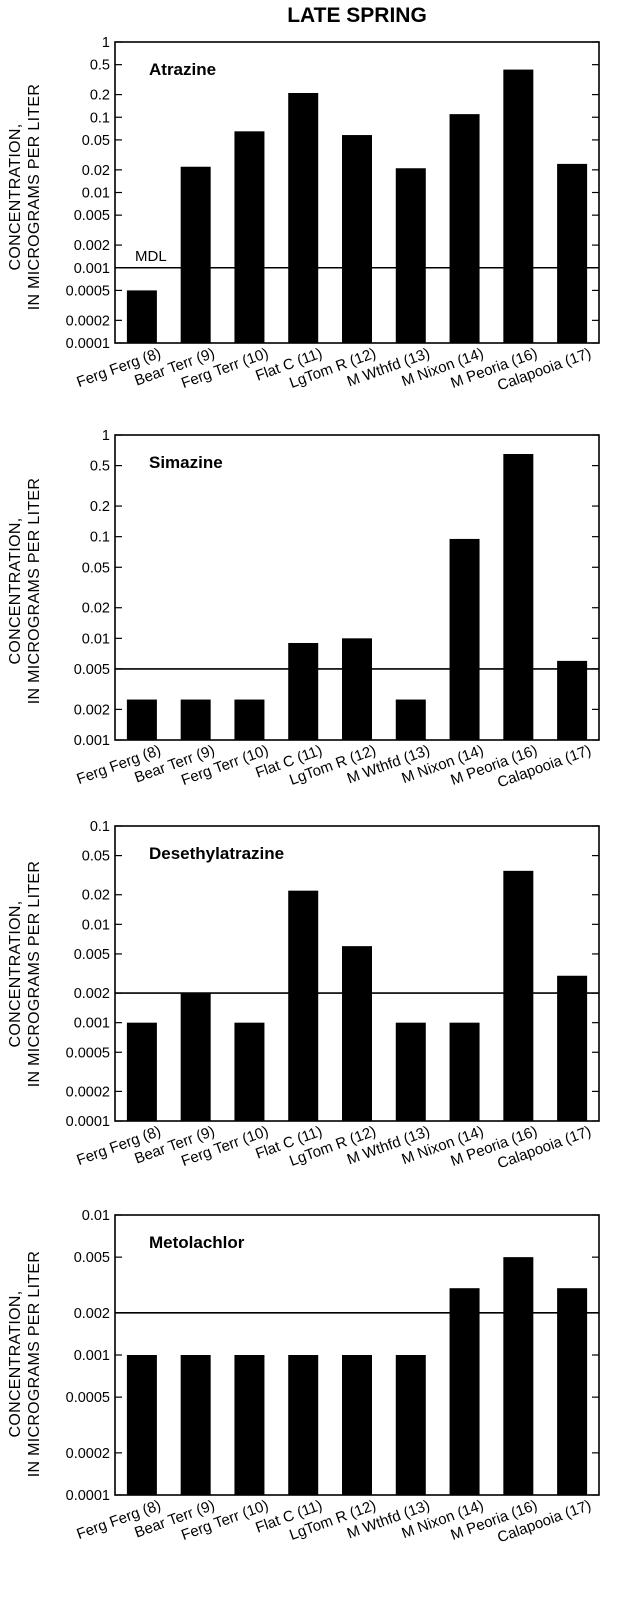 This screenshot has width=619, height=1616. What do you see at coordinates (357, 15) in the screenshot?
I see `figure-title: LATE SPRING` at bounding box center [357, 15].